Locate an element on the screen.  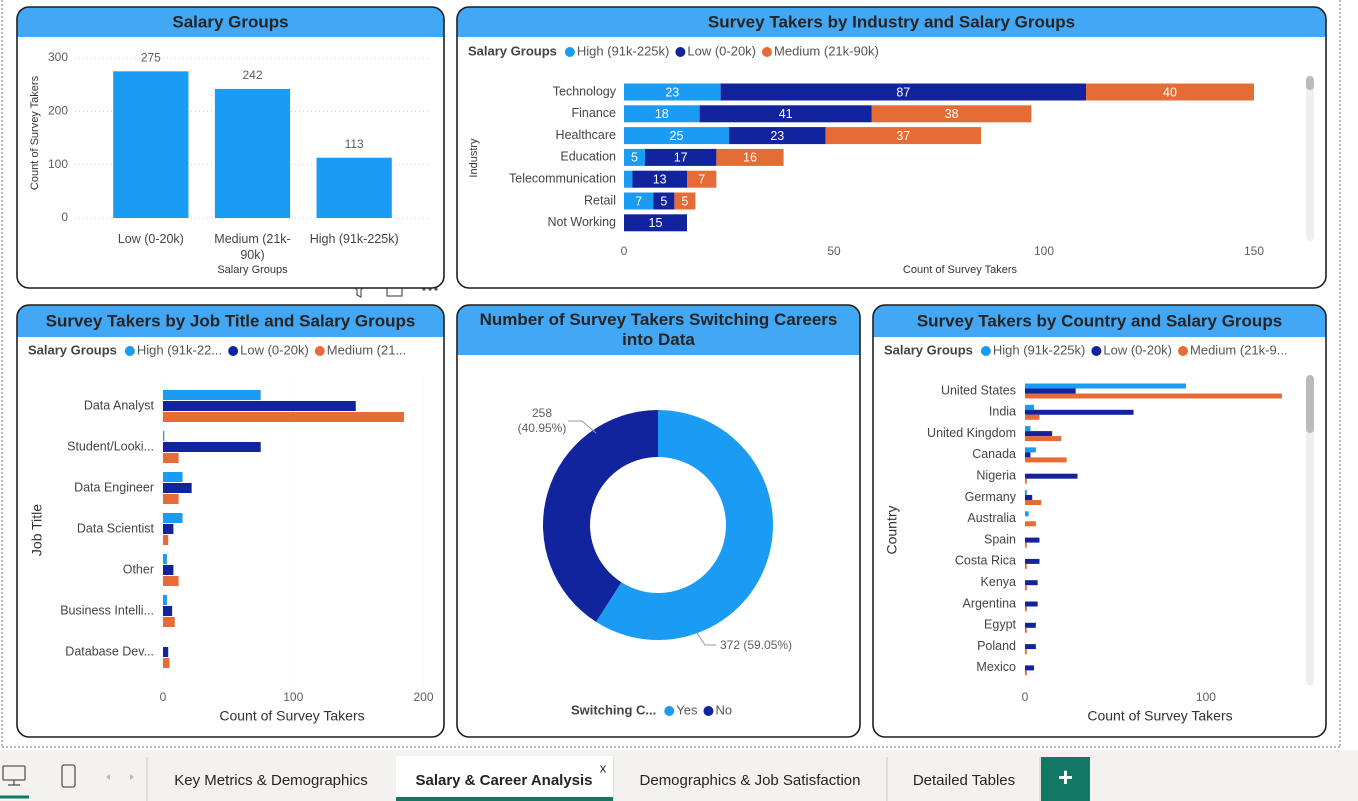
data-label: 275 is located at coordinates (151, 58).